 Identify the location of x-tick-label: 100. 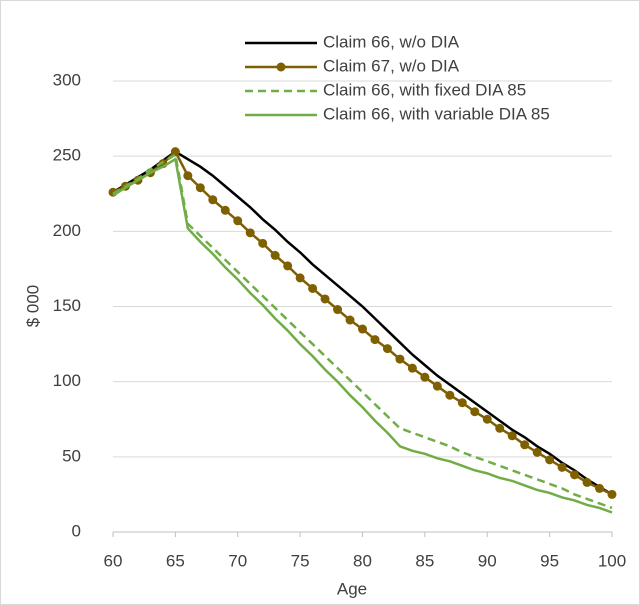
(612, 560).